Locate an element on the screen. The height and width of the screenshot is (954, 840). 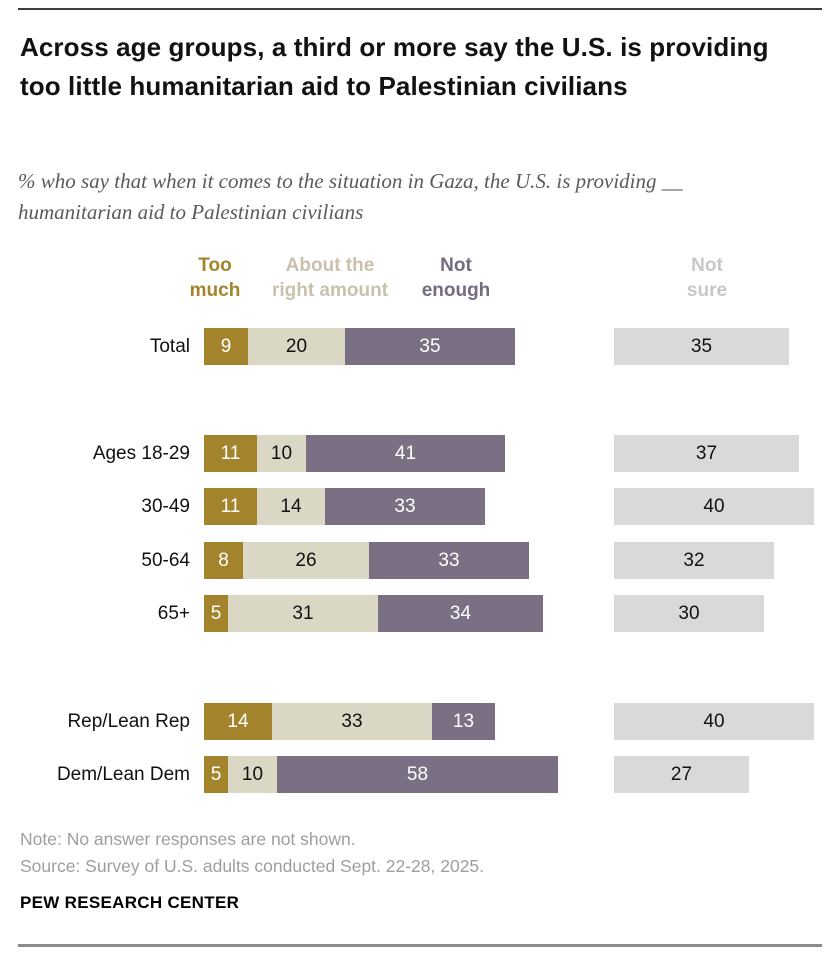
note-text: Note: No answer responses are not shown. is located at coordinates (188, 839).